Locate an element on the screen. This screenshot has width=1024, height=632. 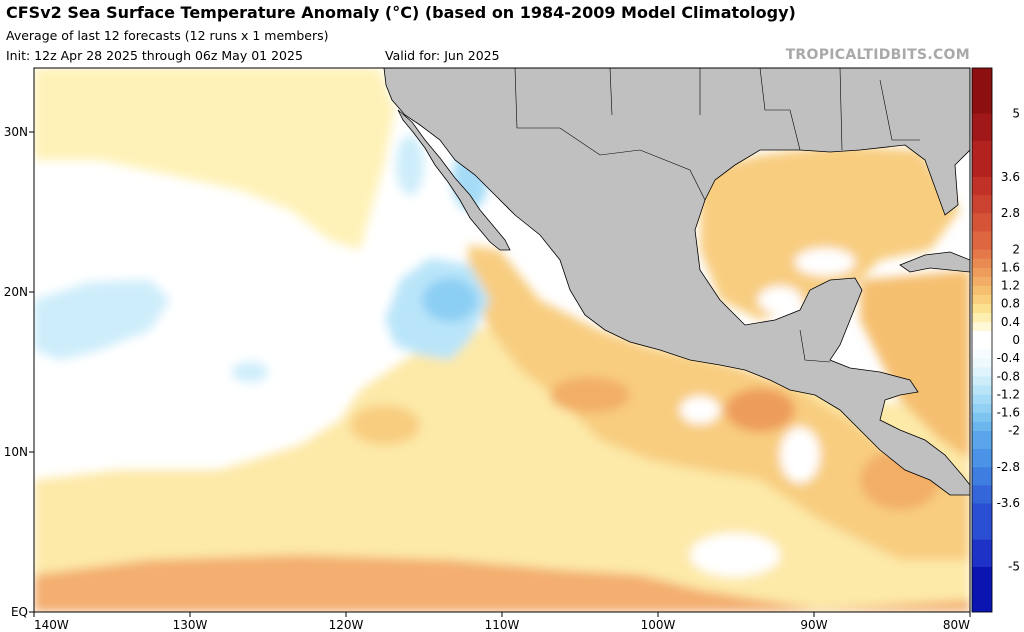
lon-tick-label: 140W is located at coordinates (51, 625).